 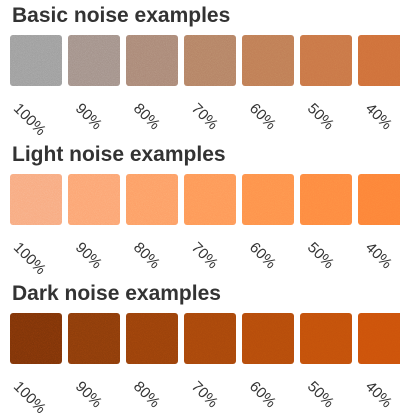 What do you see at coordinates (121, 15) in the screenshot?
I see `section-title: Basic noise examples` at bounding box center [121, 15].